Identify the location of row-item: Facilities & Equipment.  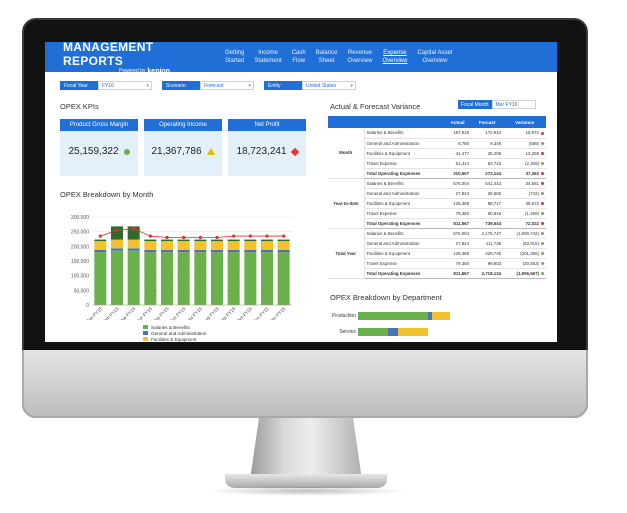
(404, 203).